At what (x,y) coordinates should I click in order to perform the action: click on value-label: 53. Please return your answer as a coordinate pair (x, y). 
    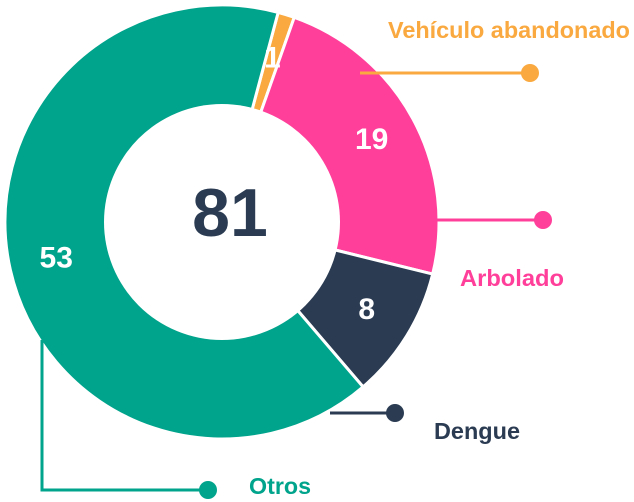
    Looking at the image, I should click on (56, 258).